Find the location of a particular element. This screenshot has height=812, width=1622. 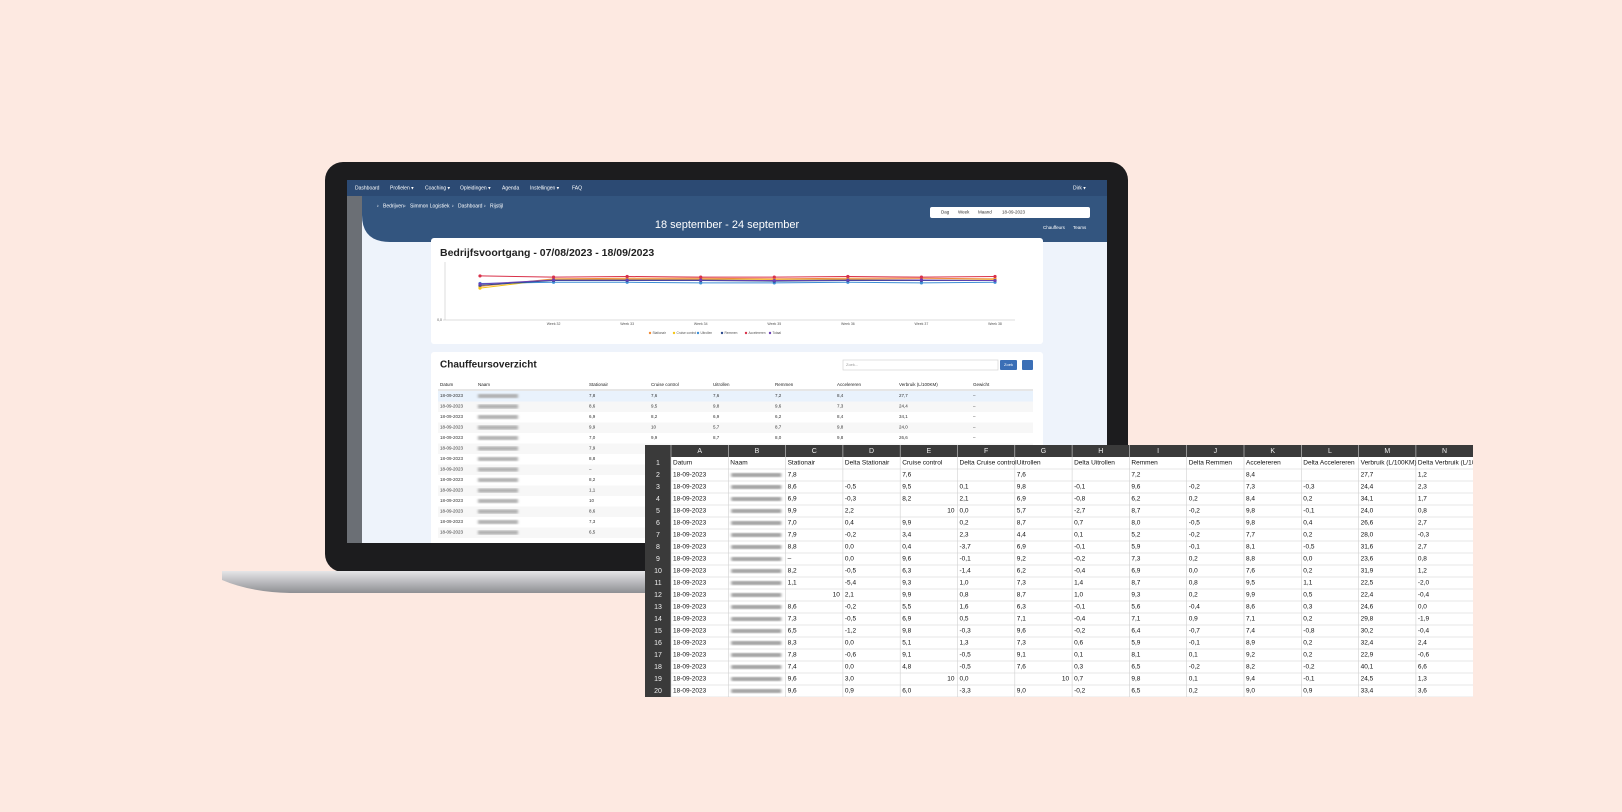

sheet-cell: 0,3 is located at coordinates (1307, 607).